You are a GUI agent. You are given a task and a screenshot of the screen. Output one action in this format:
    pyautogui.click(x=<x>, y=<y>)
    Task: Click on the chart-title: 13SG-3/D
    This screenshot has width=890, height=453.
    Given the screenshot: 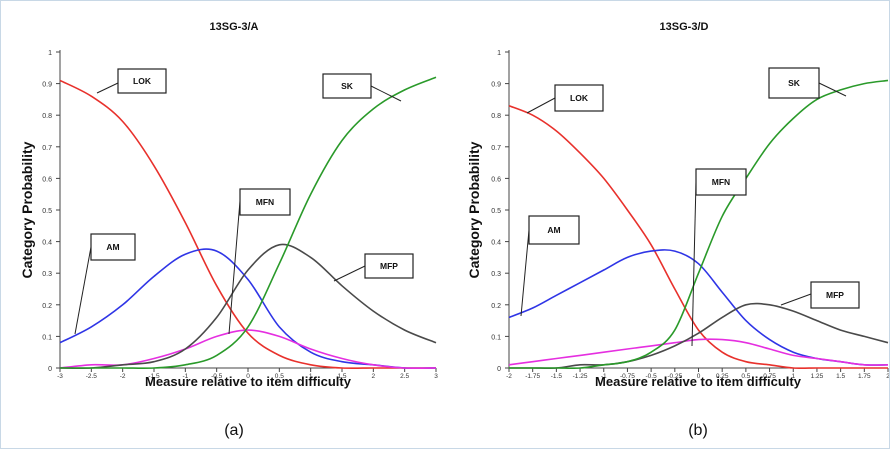 What is the action you would take?
    pyautogui.click(x=684, y=27)
    